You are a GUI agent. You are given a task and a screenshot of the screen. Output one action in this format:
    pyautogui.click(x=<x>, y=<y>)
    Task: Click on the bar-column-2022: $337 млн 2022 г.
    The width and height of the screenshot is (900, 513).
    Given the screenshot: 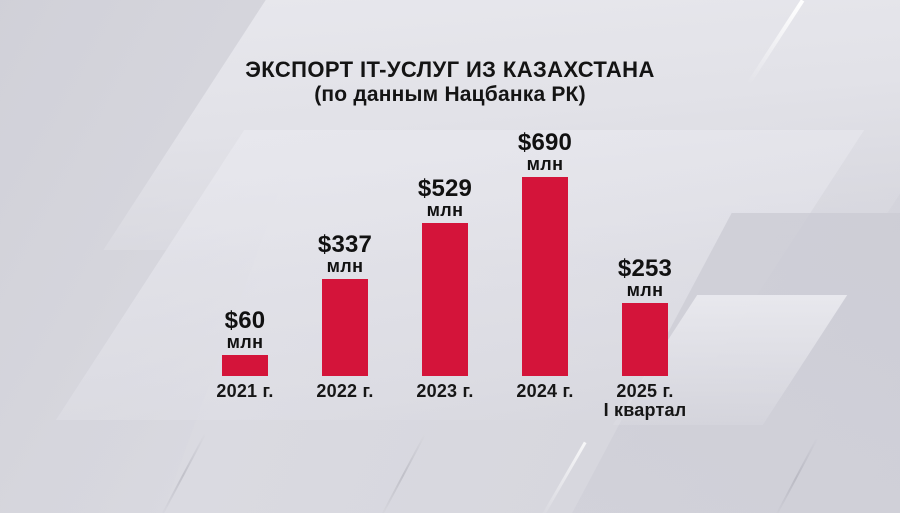 What is the action you would take?
    pyautogui.click(x=345, y=256)
    